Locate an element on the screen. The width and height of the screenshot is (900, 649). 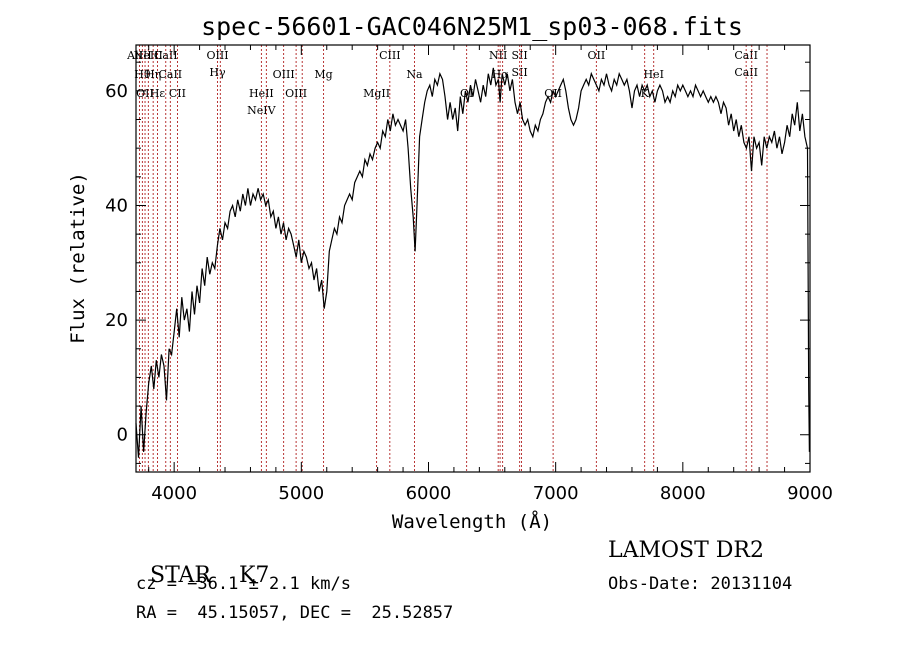
line-marker-label: Na is located at coordinates (414, 74).